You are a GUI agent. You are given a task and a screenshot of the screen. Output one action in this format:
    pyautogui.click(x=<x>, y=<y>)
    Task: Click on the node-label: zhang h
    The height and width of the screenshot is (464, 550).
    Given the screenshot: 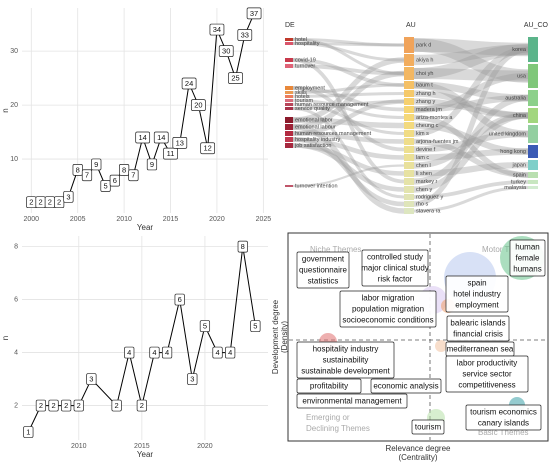 What is the action you would take?
    pyautogui.click(x=426, y=94)
    